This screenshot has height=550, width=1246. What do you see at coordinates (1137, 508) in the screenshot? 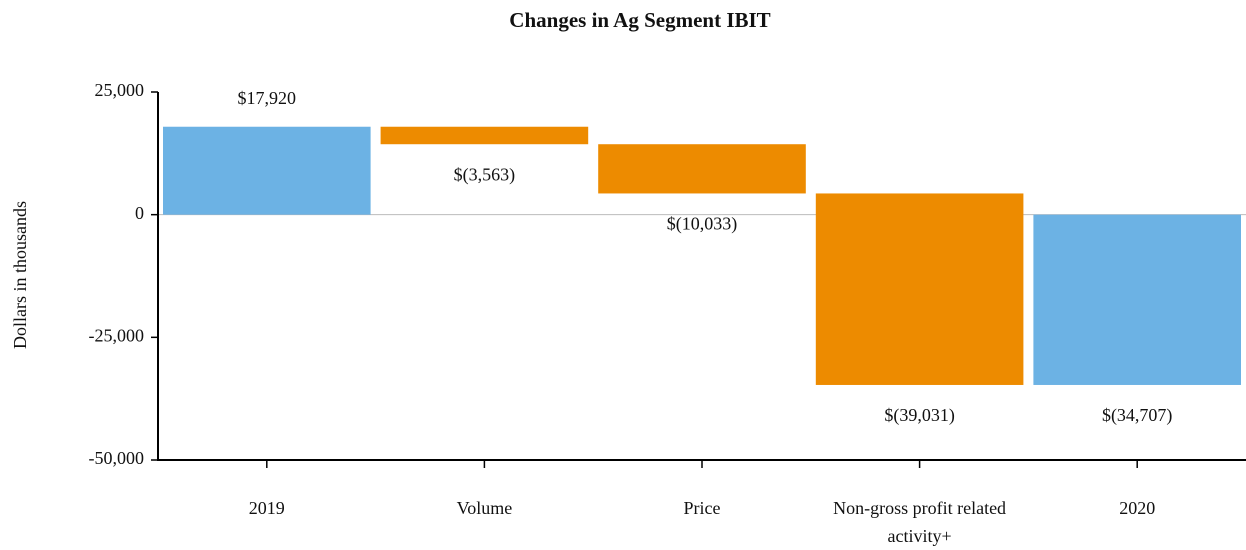
I see `x-tick-label: 2020` at bounding box center [1137, 508].